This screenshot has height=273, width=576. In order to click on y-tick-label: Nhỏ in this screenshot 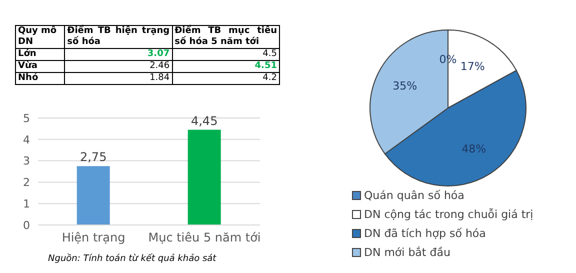, I will do `click(40, 78)`.